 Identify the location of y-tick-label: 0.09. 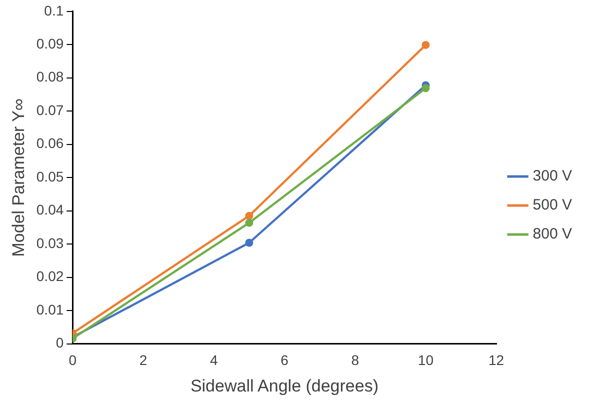
(50, 44).